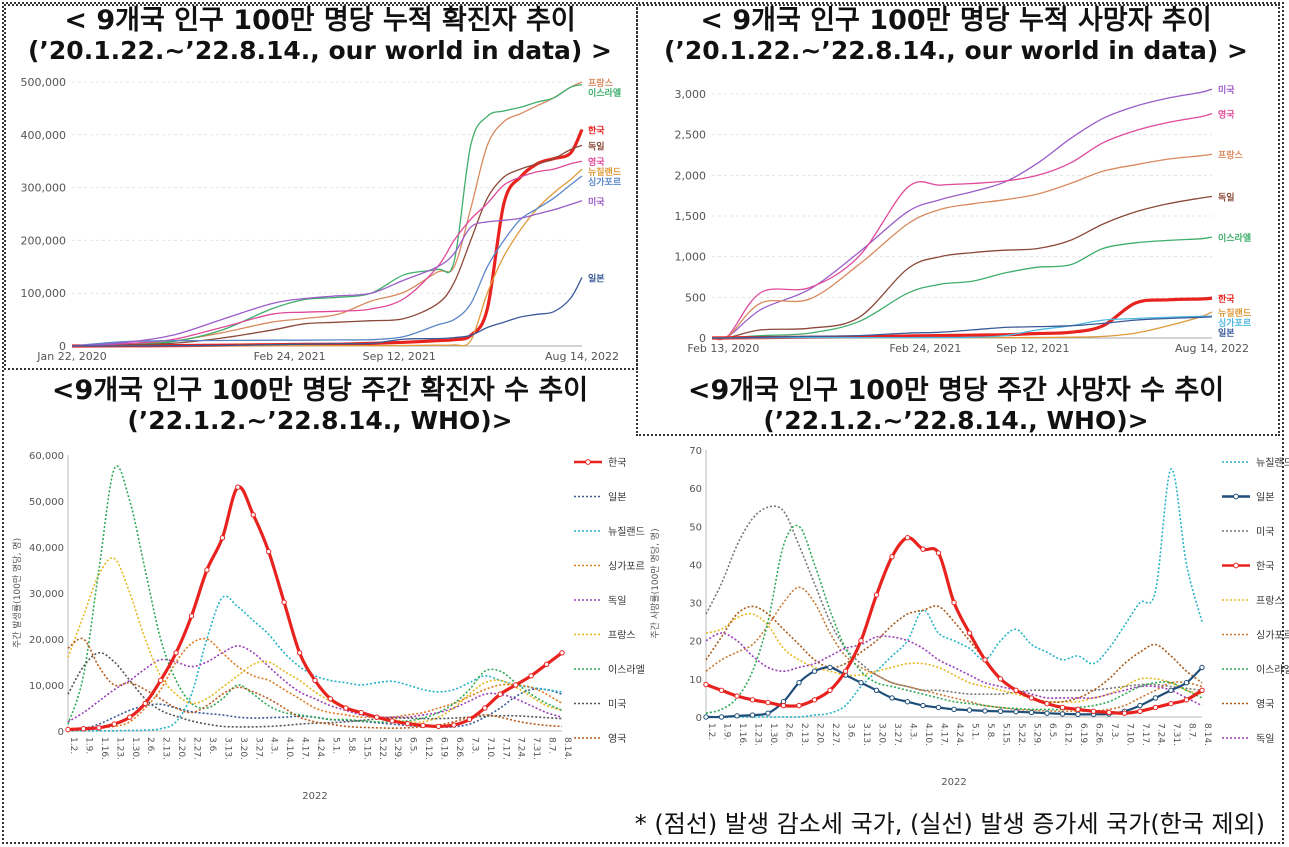 The image size is (1289, 847). Describe the element at coordinates (925, 348) in the screenshot. I see `x-tick-label: Feb 24, 2021` at that location.